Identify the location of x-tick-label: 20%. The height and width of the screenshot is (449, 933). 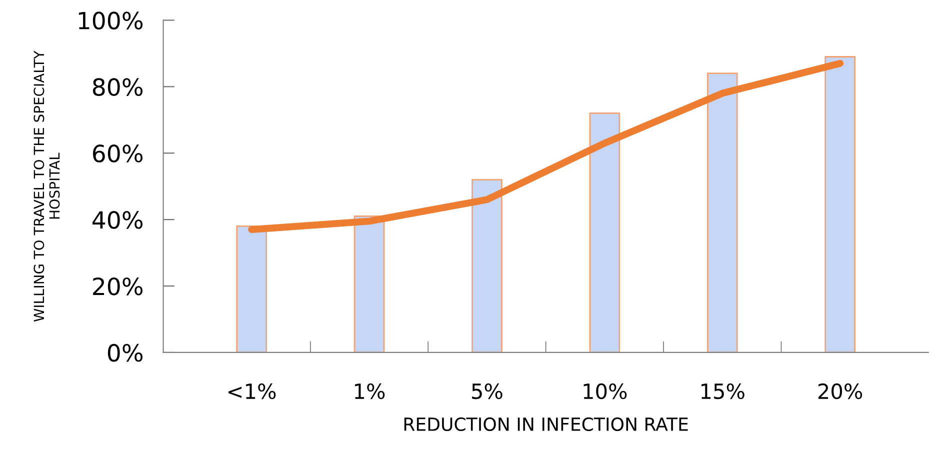
(840, 391).